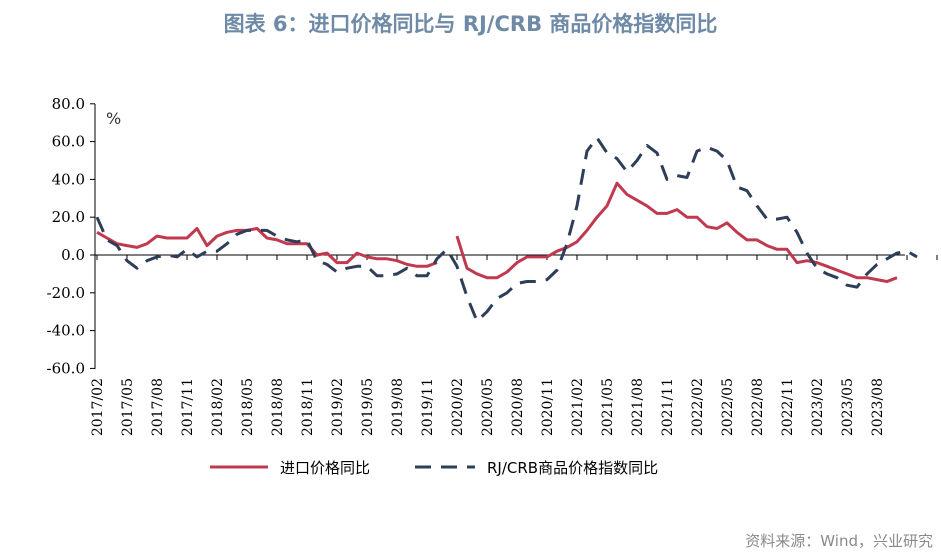 The height and width of the screenshot is (557, 941). What do you see at coordinates (818, 407) in the screenshot?
I see `x-tick-label: 2023/02` at bounding box center [818, 407].